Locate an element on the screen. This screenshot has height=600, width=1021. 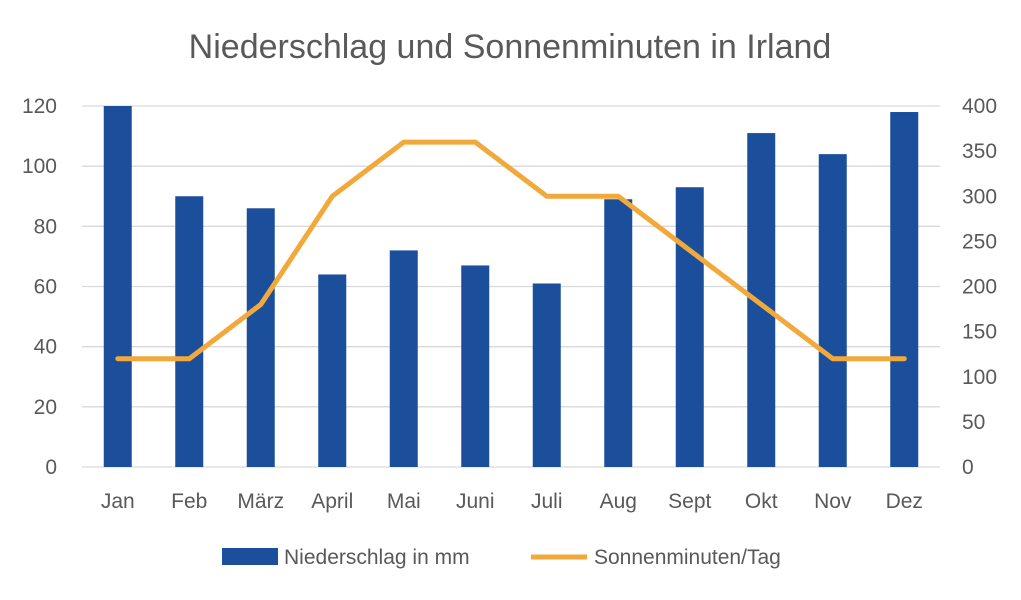
right-tick-label: 200 is located at coordinates (979, 287).